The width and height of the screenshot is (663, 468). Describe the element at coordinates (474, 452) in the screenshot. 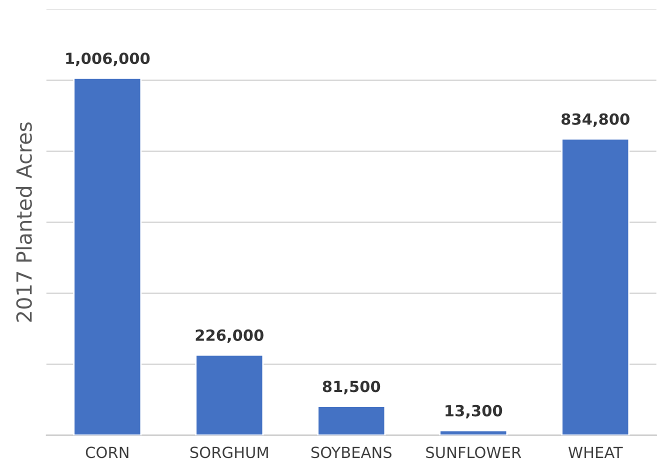

I see `x-tick-label: SUNFLOWER` at that location.